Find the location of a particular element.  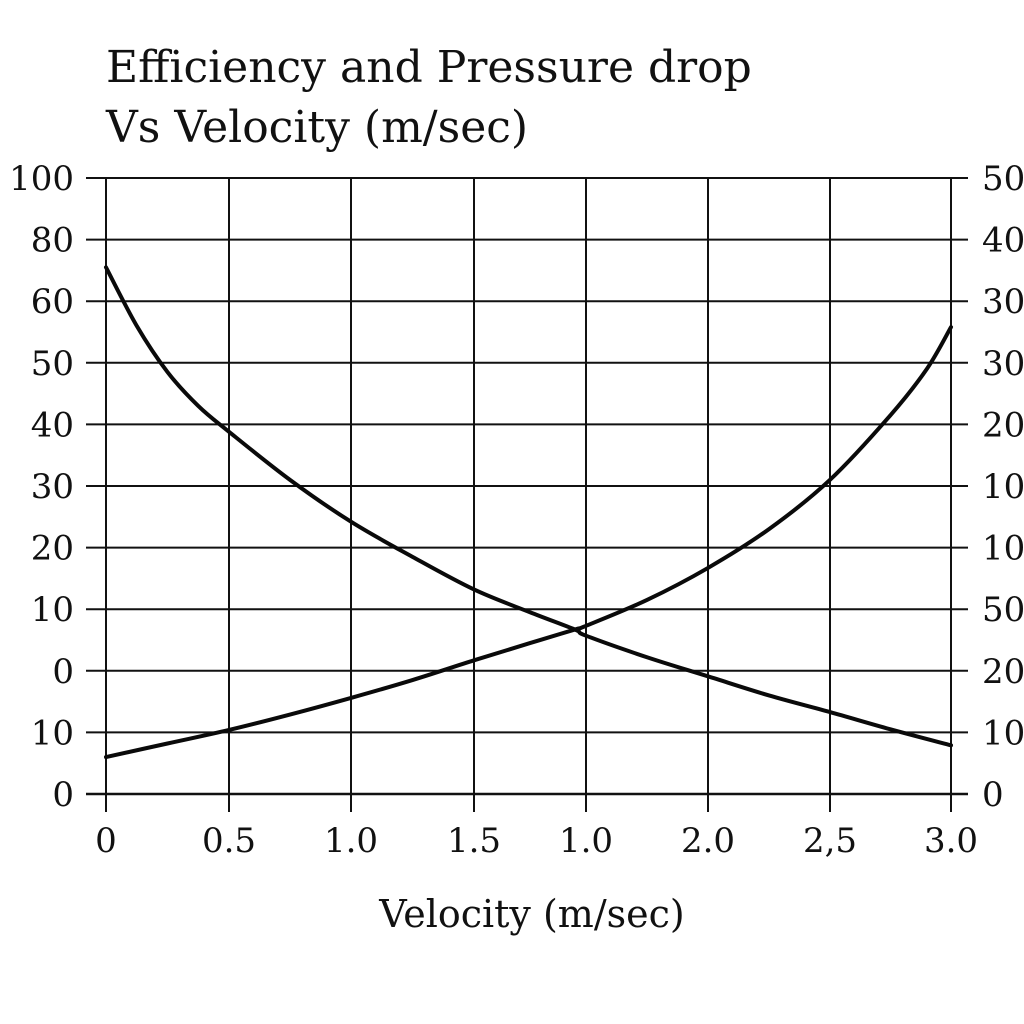

y-left-tick-label: 60 is located at coordinates (52, 302).